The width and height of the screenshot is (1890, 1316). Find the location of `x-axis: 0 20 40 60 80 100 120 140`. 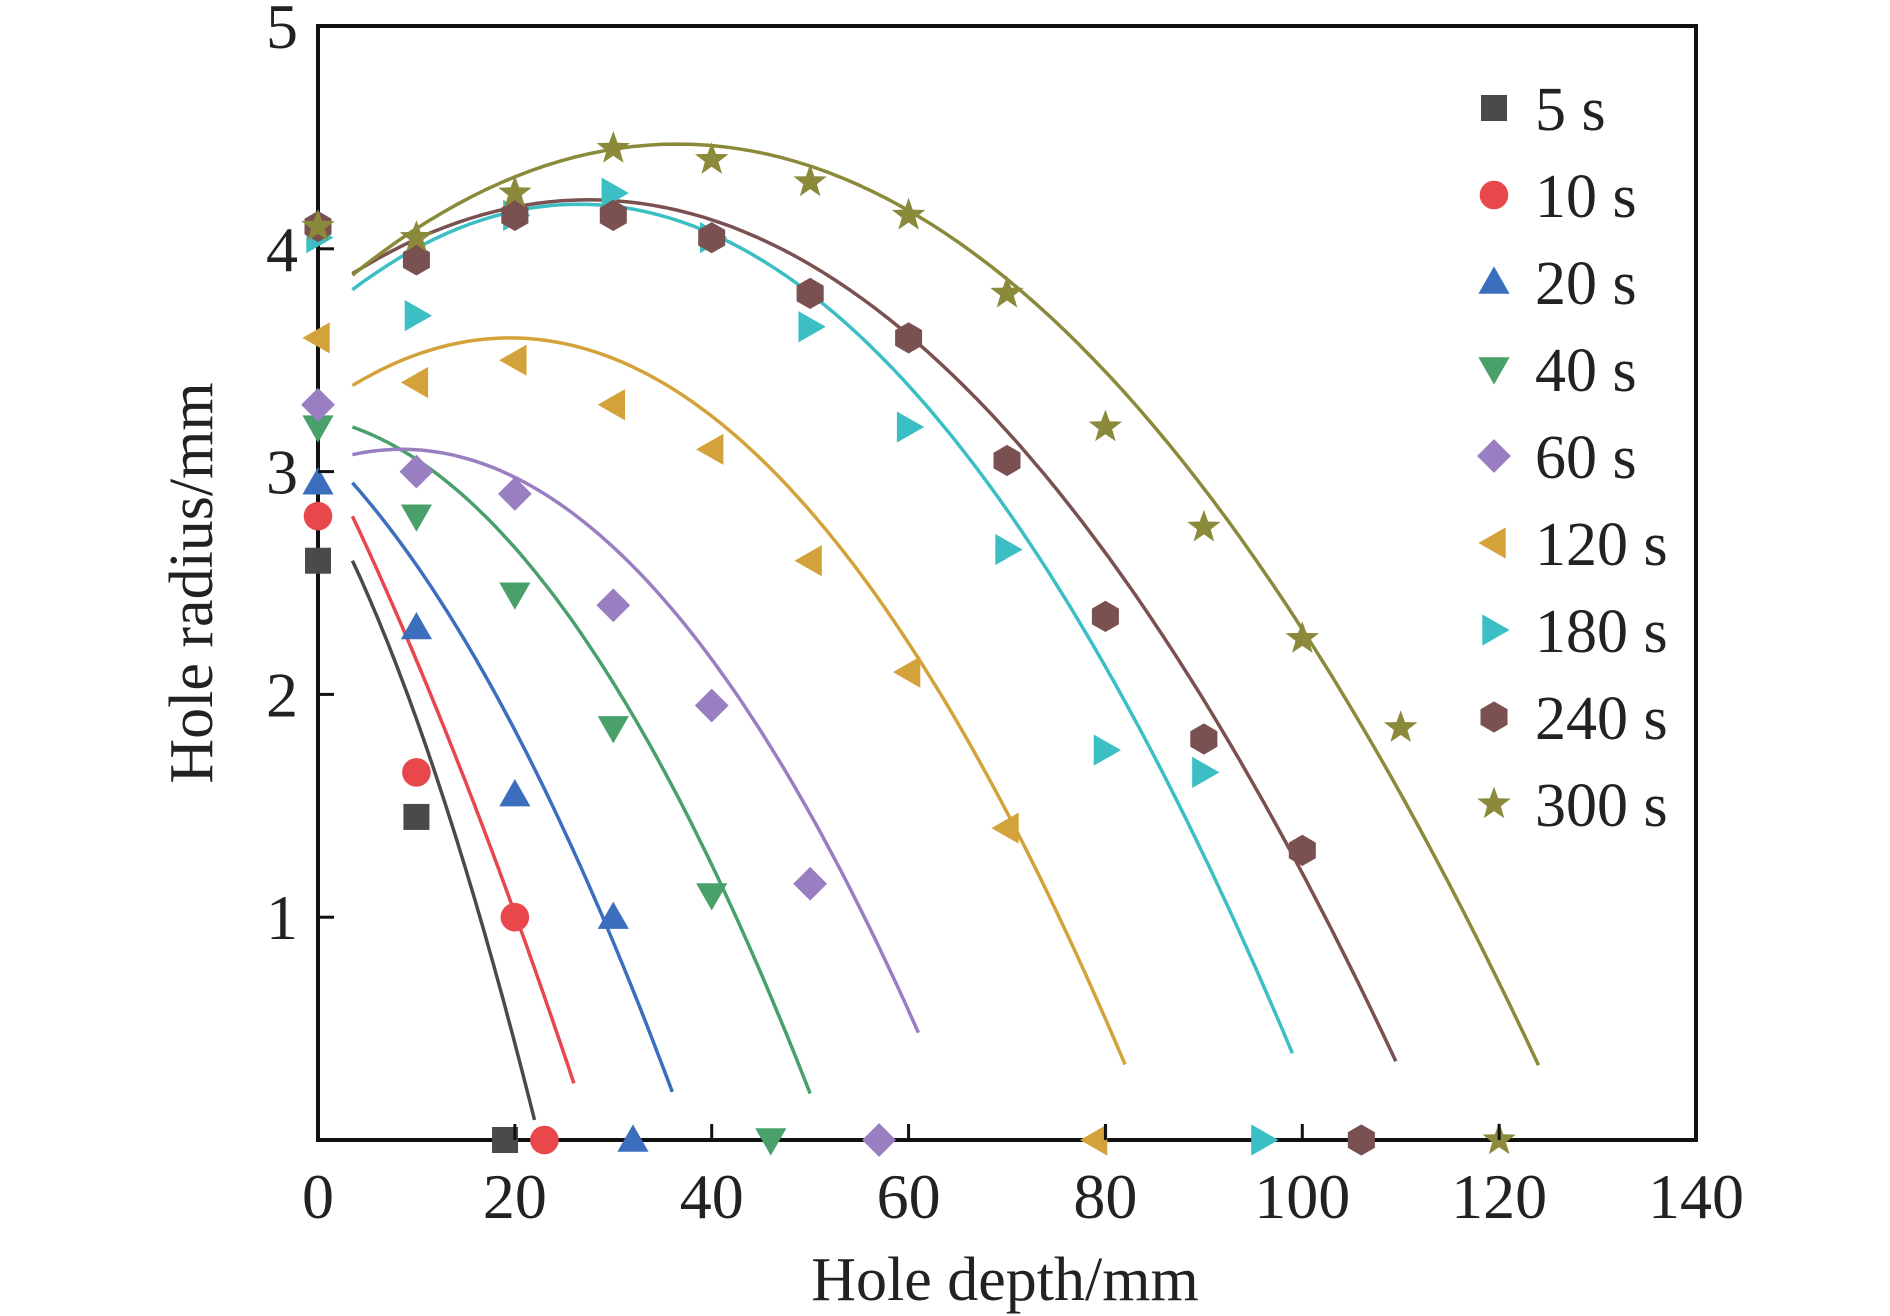

x-axis: 0 20 40 60 80 100 120 140 is located at coordinates (1023, 1178).